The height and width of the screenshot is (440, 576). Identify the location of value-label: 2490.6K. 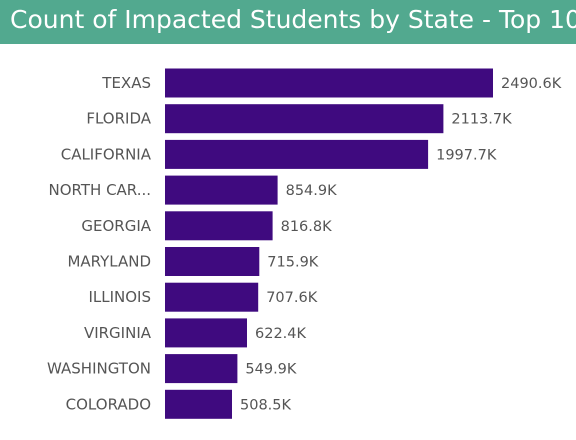
(531, 84).